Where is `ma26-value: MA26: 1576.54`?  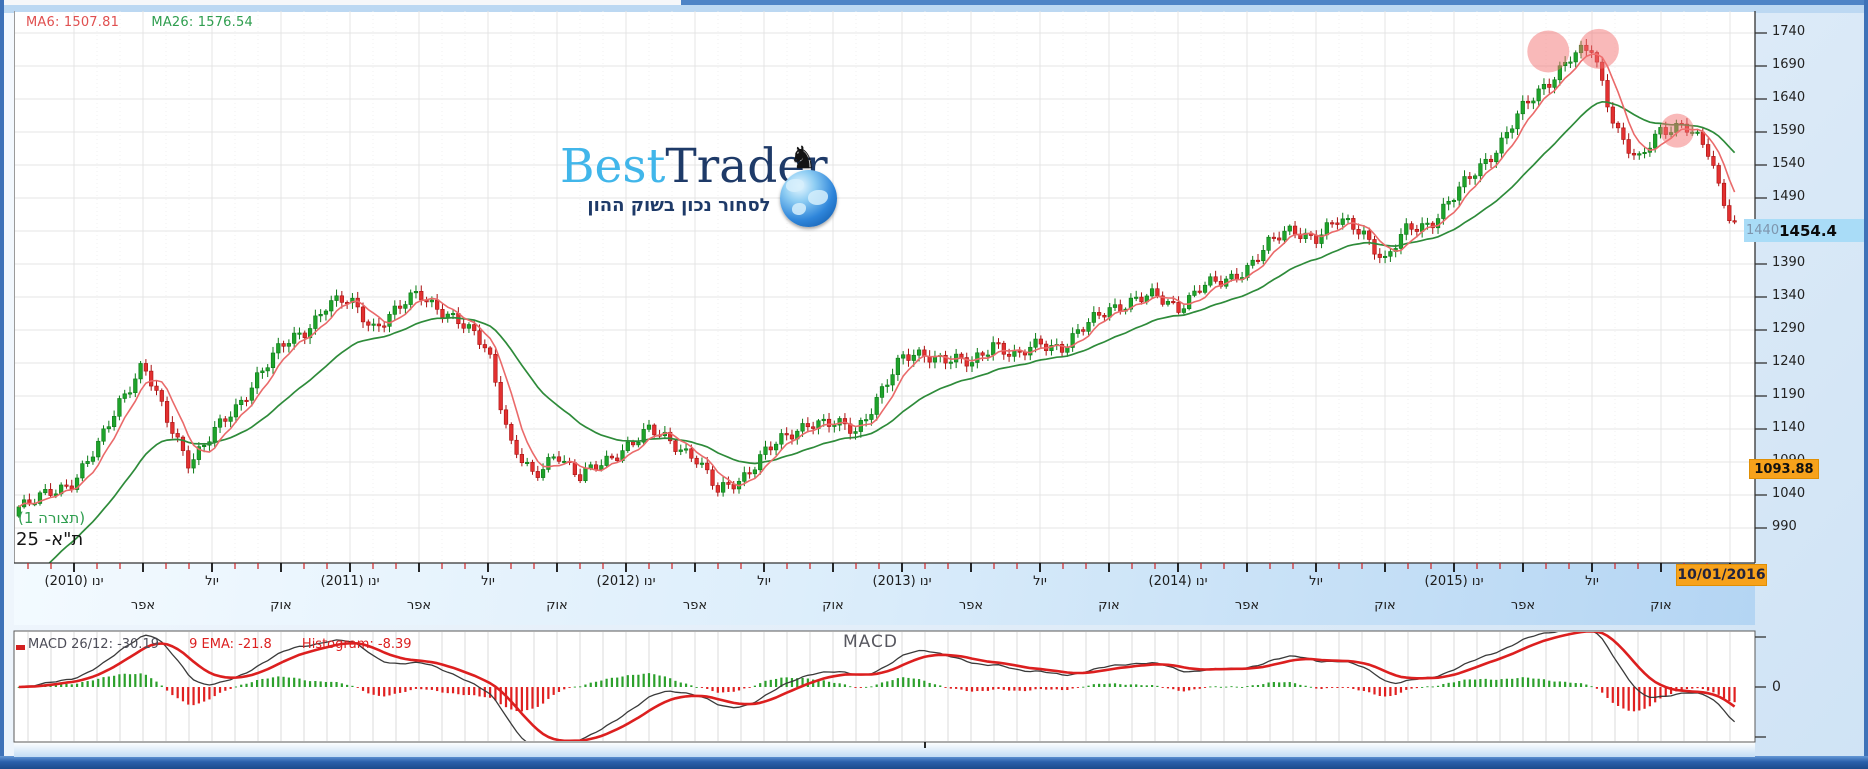
ma26-value: MA26: 1576.54 is located at coordinates (202, 22).